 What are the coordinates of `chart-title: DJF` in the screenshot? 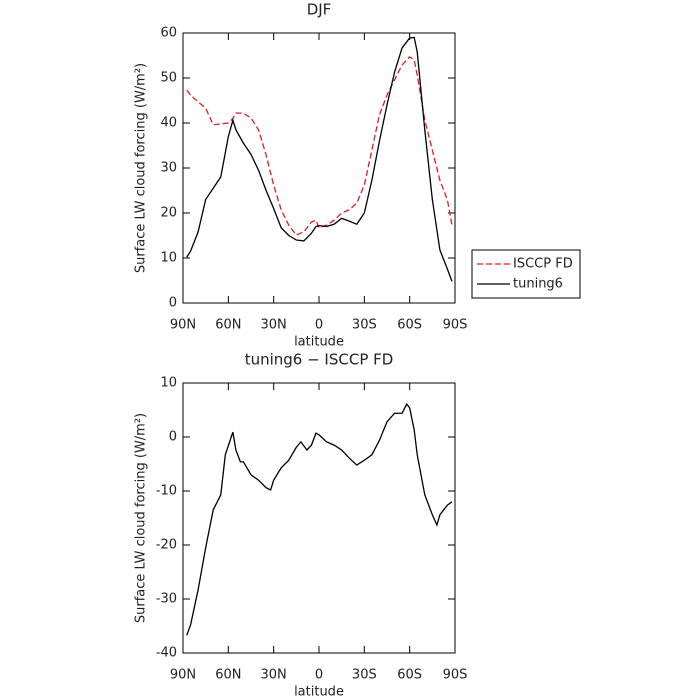 It's located at (319, 10).